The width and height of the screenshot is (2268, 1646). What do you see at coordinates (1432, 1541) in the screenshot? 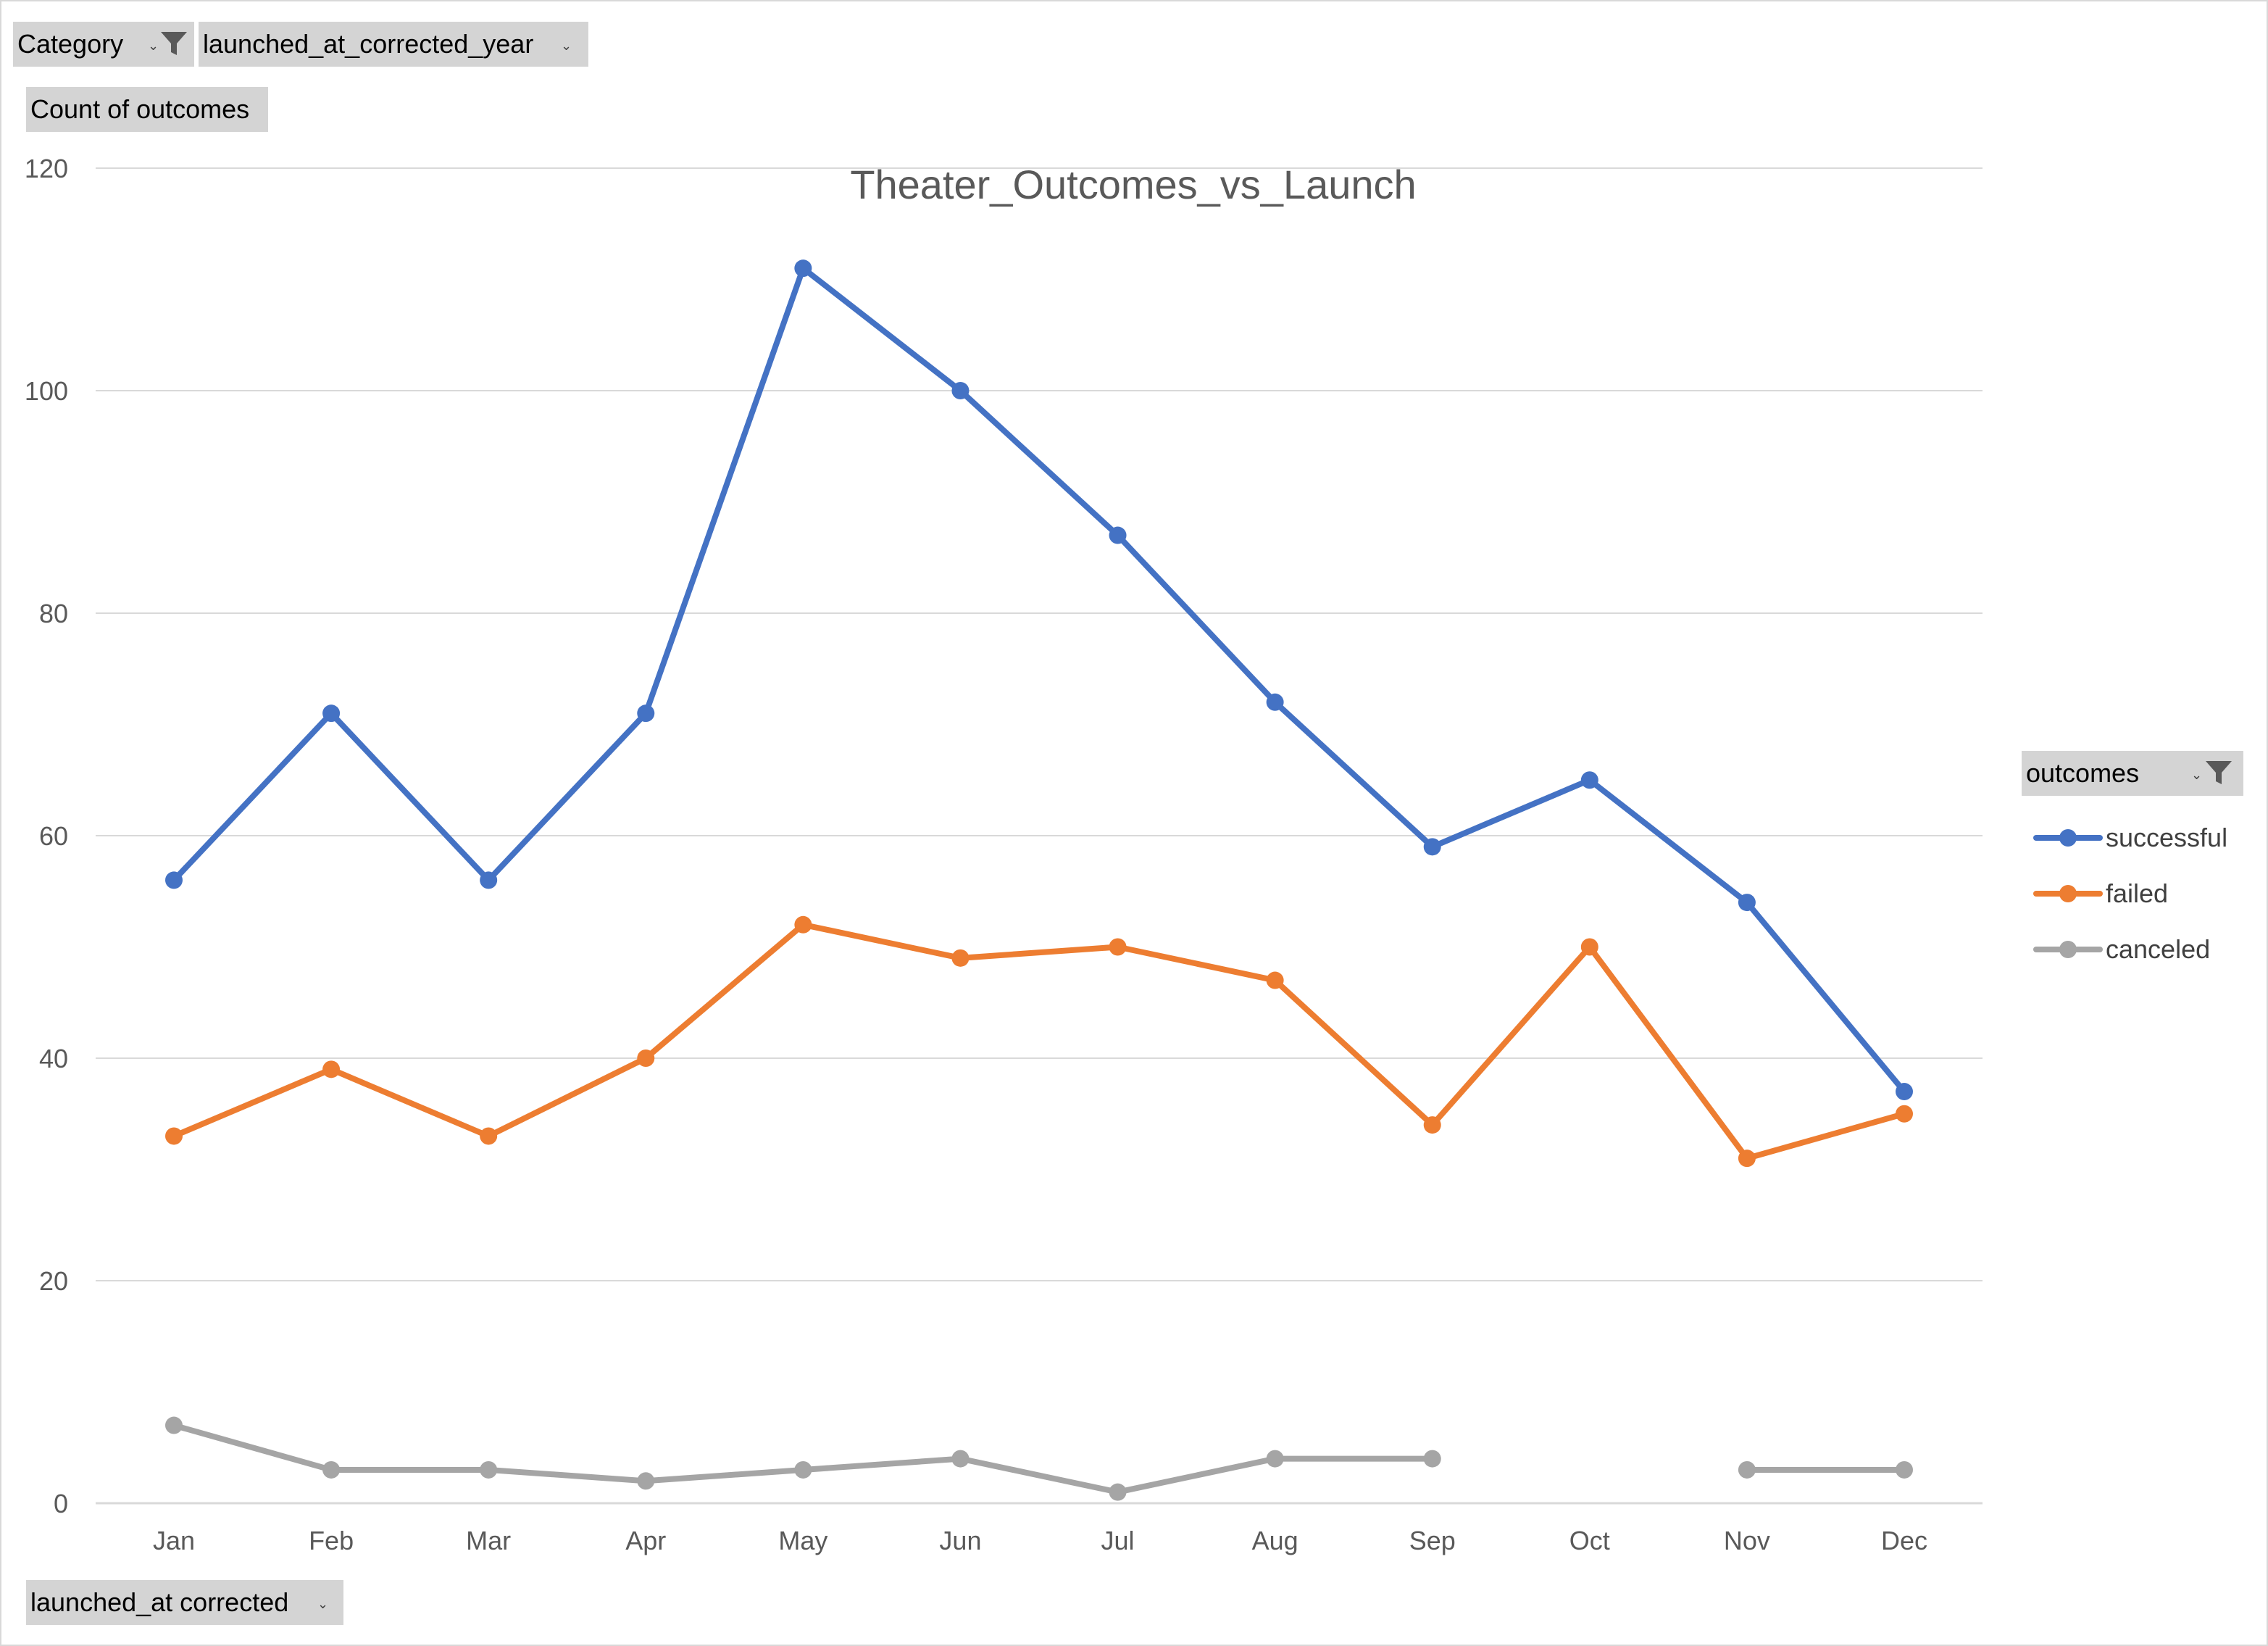
I see `x-tick-label: Sep` at bounding box center [1432, 1541].